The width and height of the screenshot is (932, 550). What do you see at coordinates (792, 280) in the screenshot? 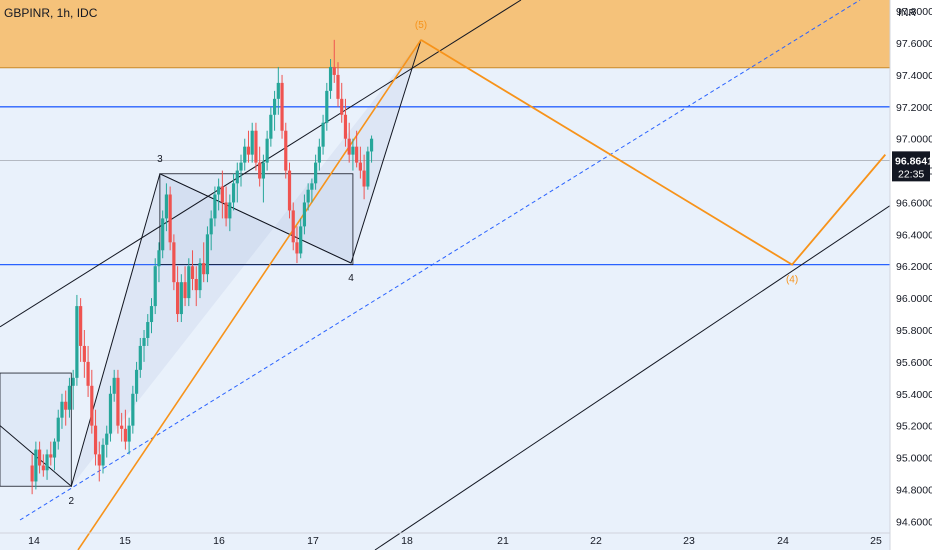
I see `wave-label-4: (4)` at bounding box center [792, 280].